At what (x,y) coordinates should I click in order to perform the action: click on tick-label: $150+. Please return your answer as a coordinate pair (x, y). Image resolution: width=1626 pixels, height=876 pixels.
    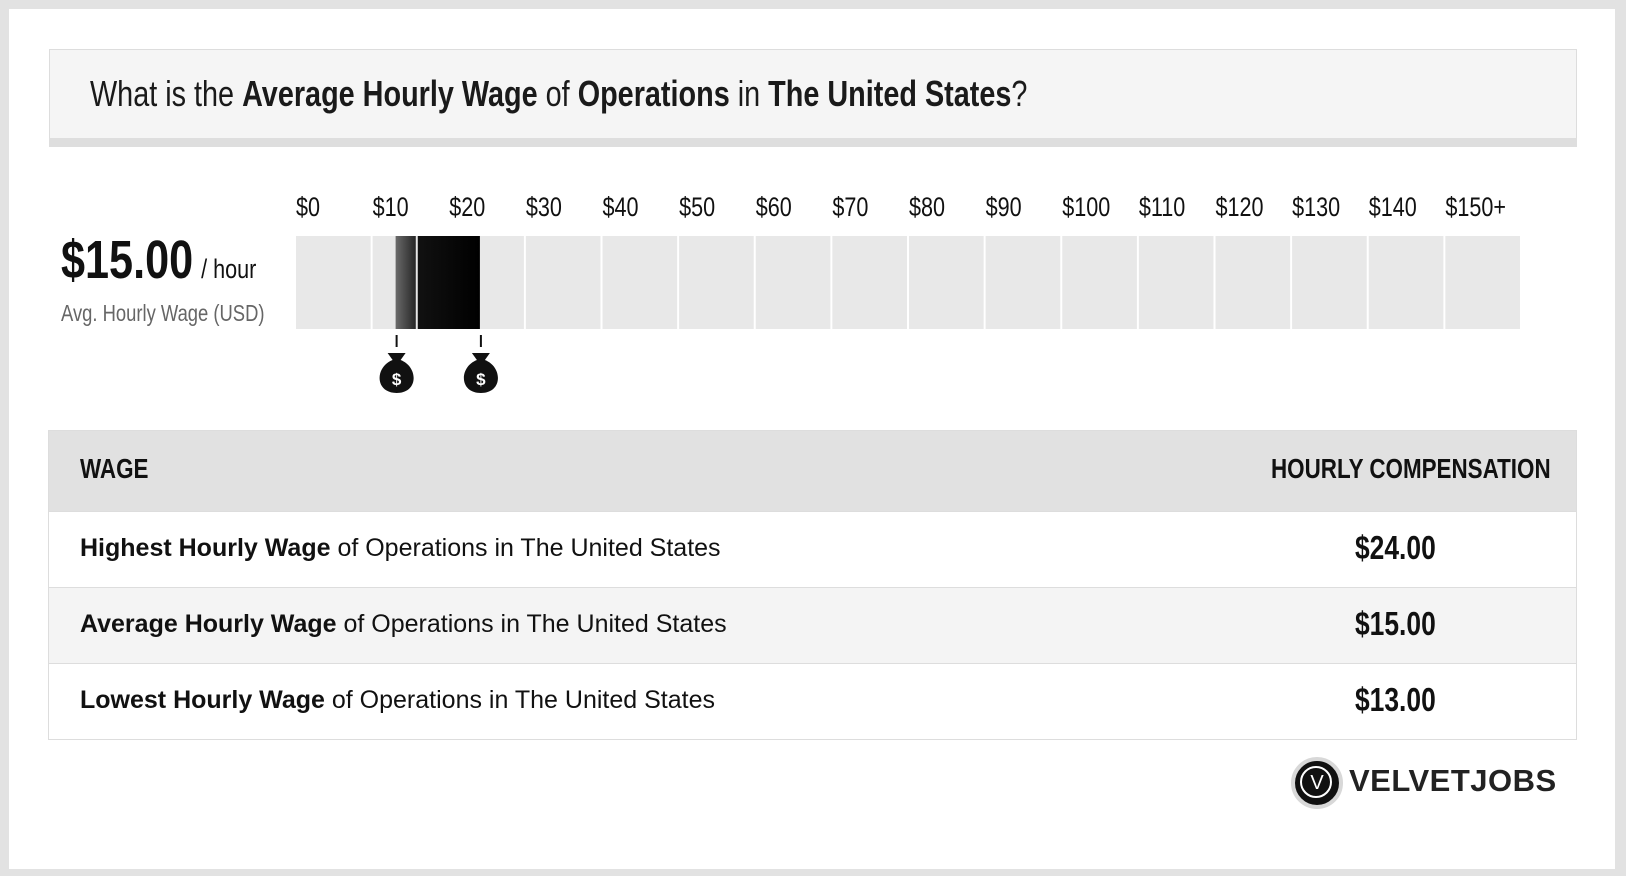
    Looking at the image, I should click on (1475, 208).